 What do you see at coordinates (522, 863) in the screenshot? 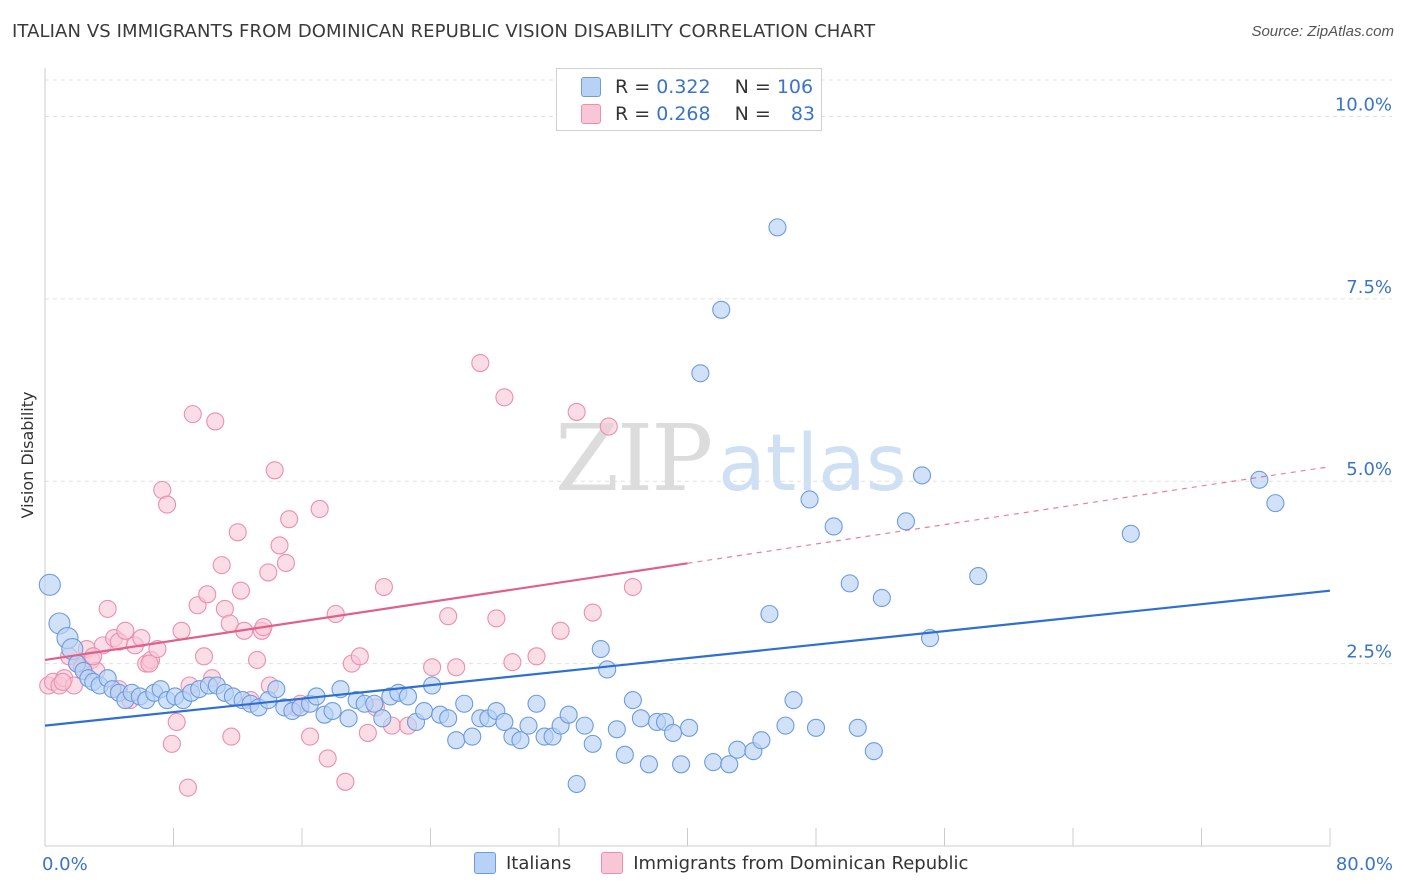
I see `legend-item-italians: Italians` at bounding box center [522, 863].